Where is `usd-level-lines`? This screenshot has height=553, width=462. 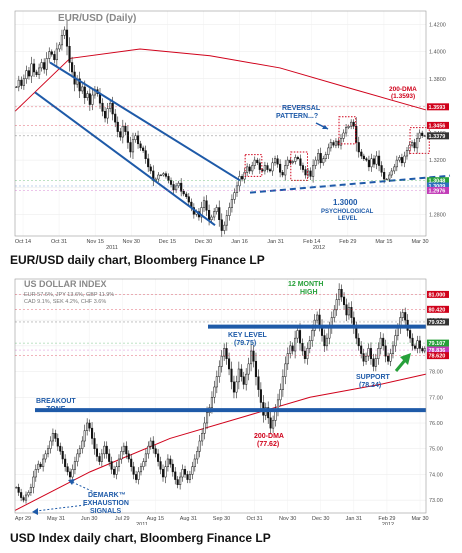 usd-level-lines is located at coordinates (230, 368).